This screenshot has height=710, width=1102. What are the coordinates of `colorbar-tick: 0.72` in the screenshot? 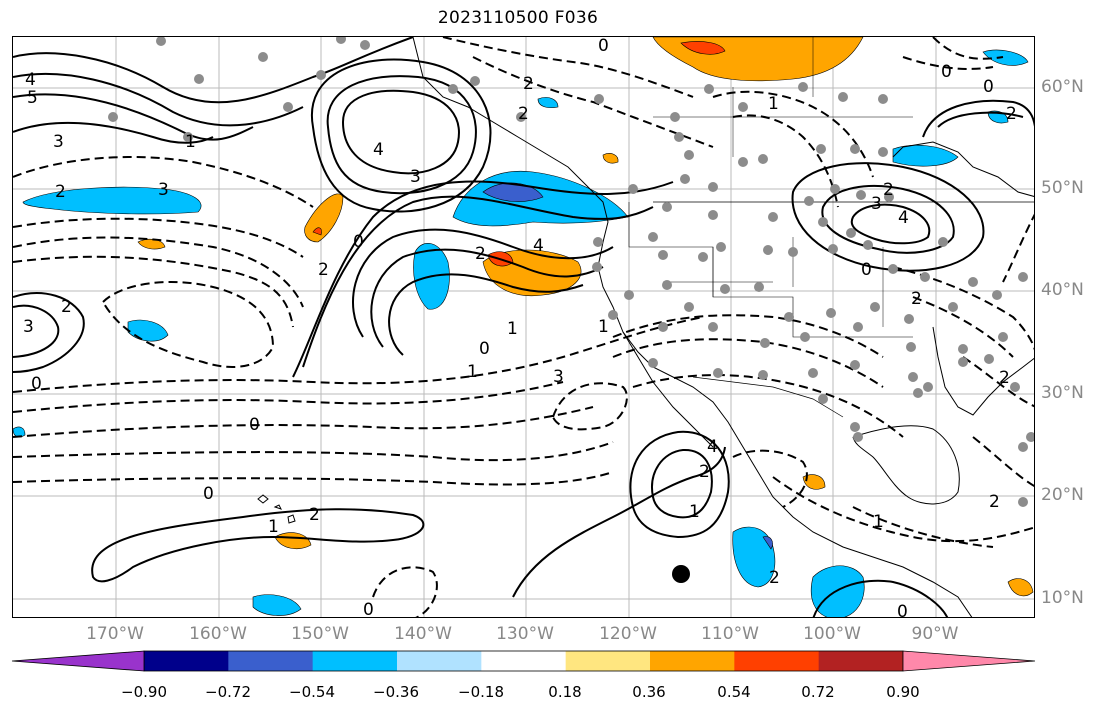 It's located at (818, 692).